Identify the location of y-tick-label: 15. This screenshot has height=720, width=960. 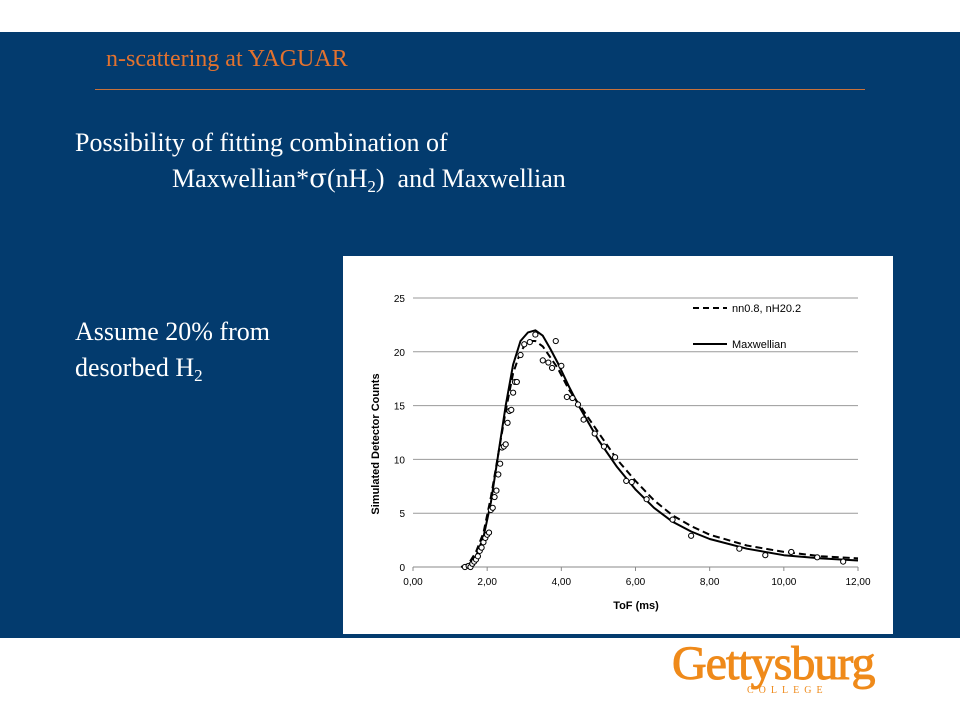
(400, 407).